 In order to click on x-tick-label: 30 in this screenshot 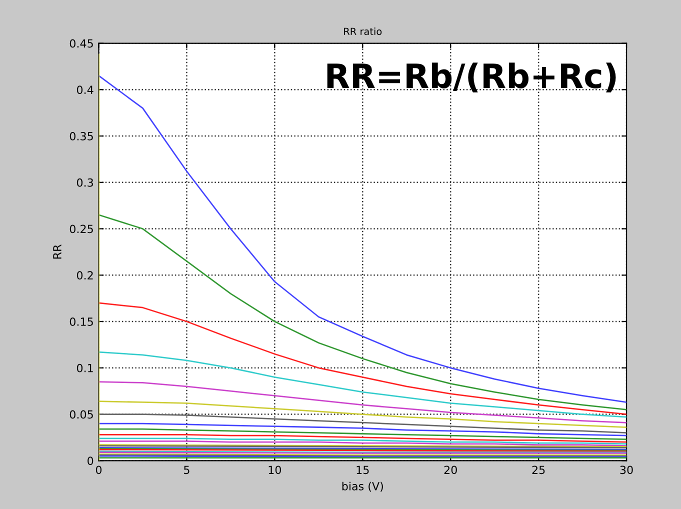, I will do `click(626, 470)`.